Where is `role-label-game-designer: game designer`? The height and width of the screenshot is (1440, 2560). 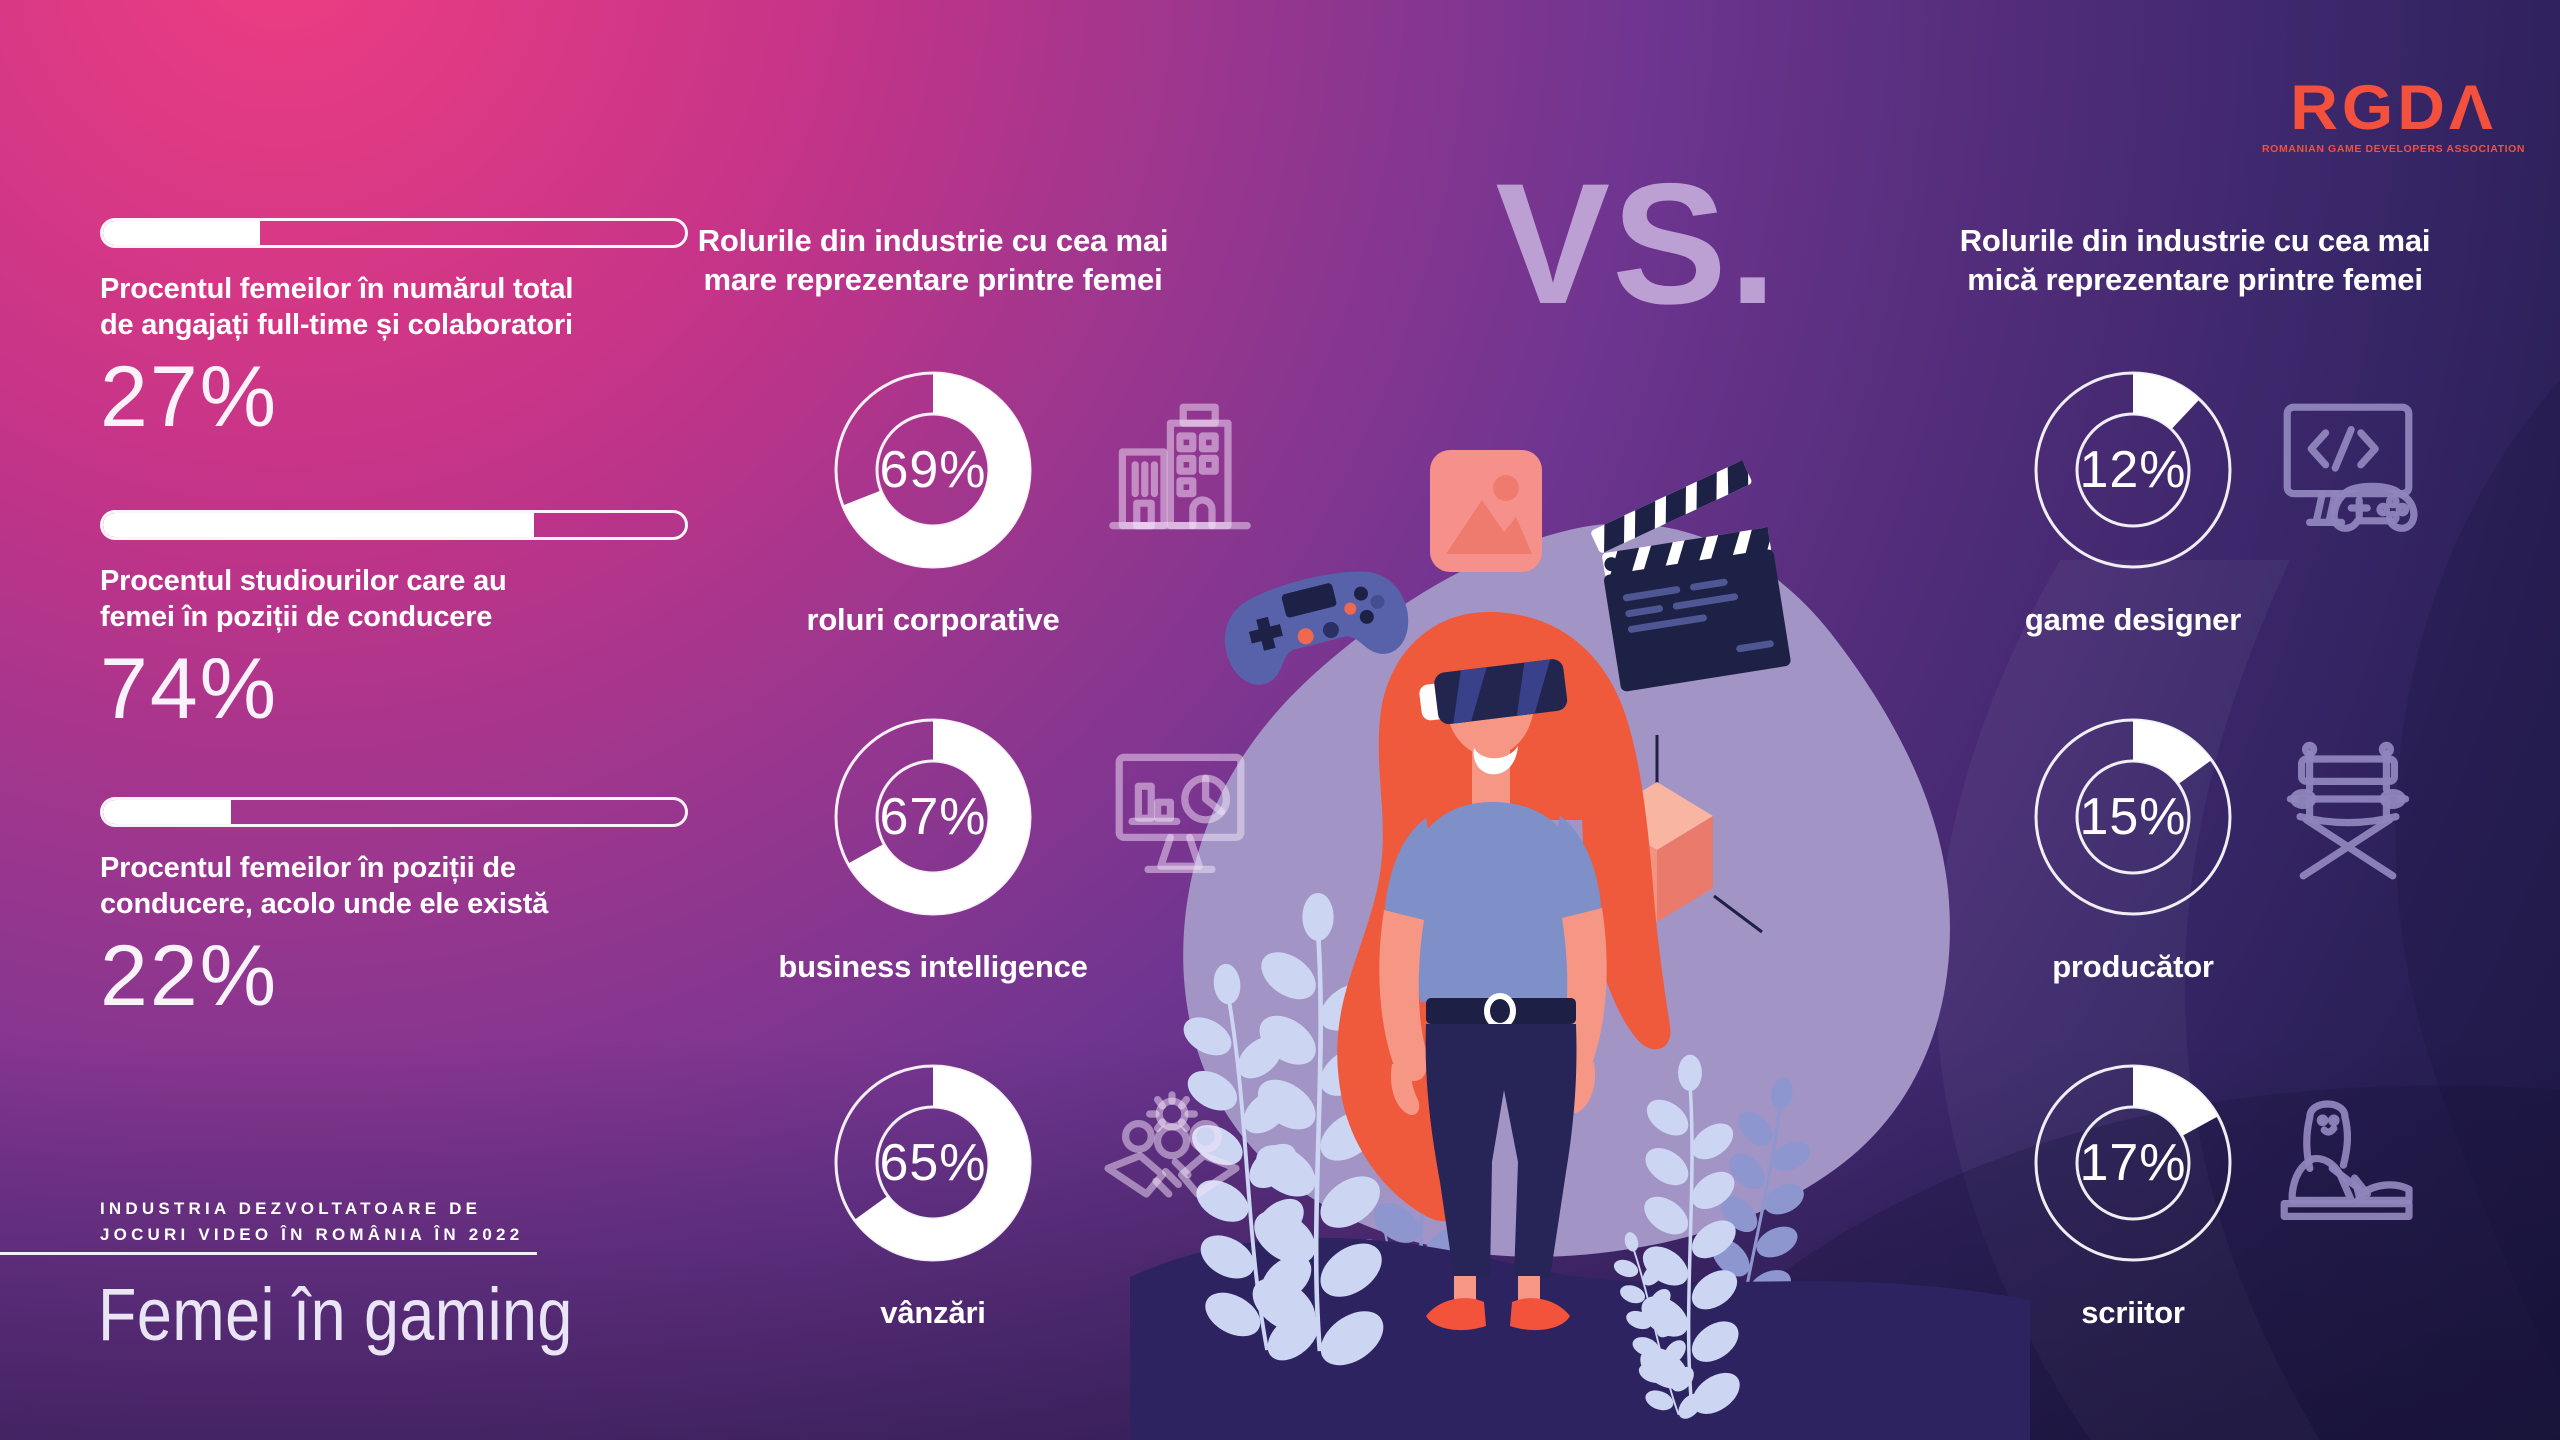 role-label-game-designer: game designer is located at coordinates (2133, 619).